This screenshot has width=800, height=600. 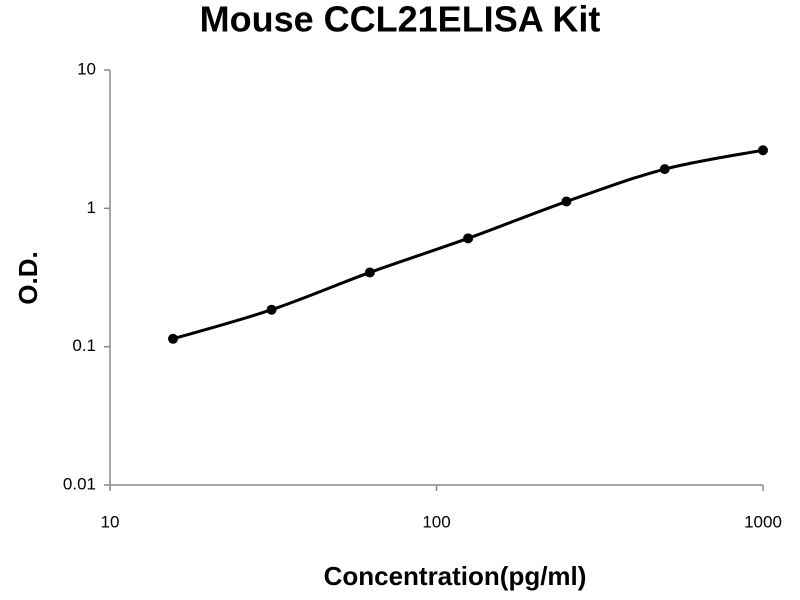 What do you see at coordinates (86, 68) in the screenshot?
I see `y-tick-label: 10` at bounding box center [86, 68].